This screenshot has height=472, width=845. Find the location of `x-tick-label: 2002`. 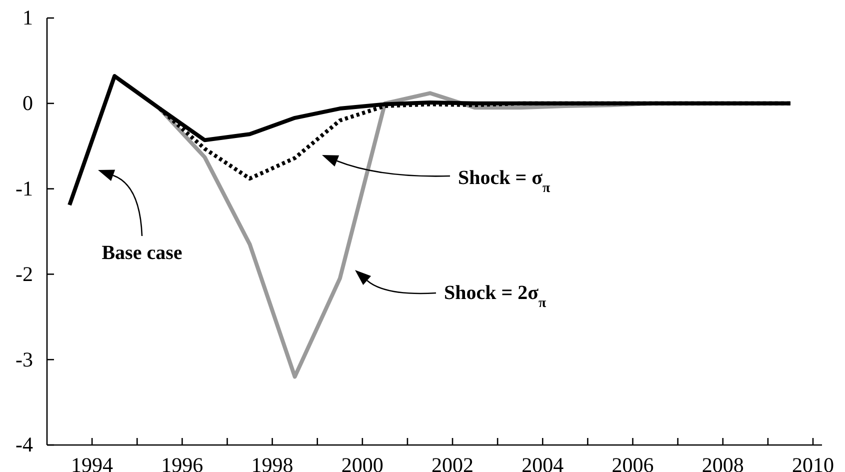

x-tick-label: 2002 is located at coordinates (453, 462).